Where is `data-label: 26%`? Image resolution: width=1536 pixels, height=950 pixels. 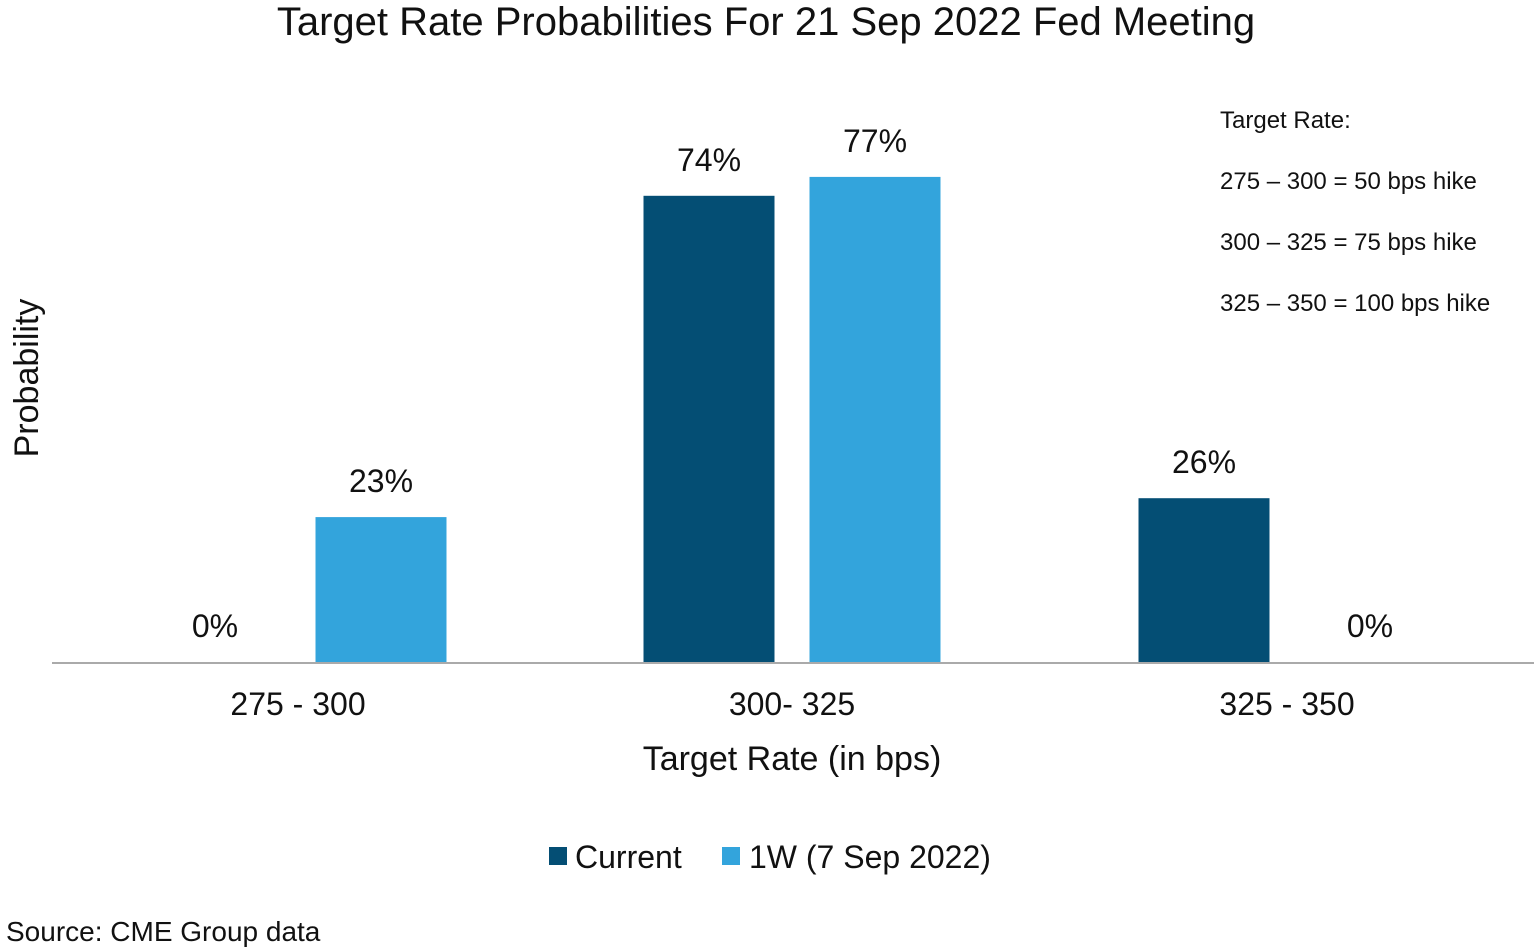 data-label: 26% is located at coordinates (1204, 462).